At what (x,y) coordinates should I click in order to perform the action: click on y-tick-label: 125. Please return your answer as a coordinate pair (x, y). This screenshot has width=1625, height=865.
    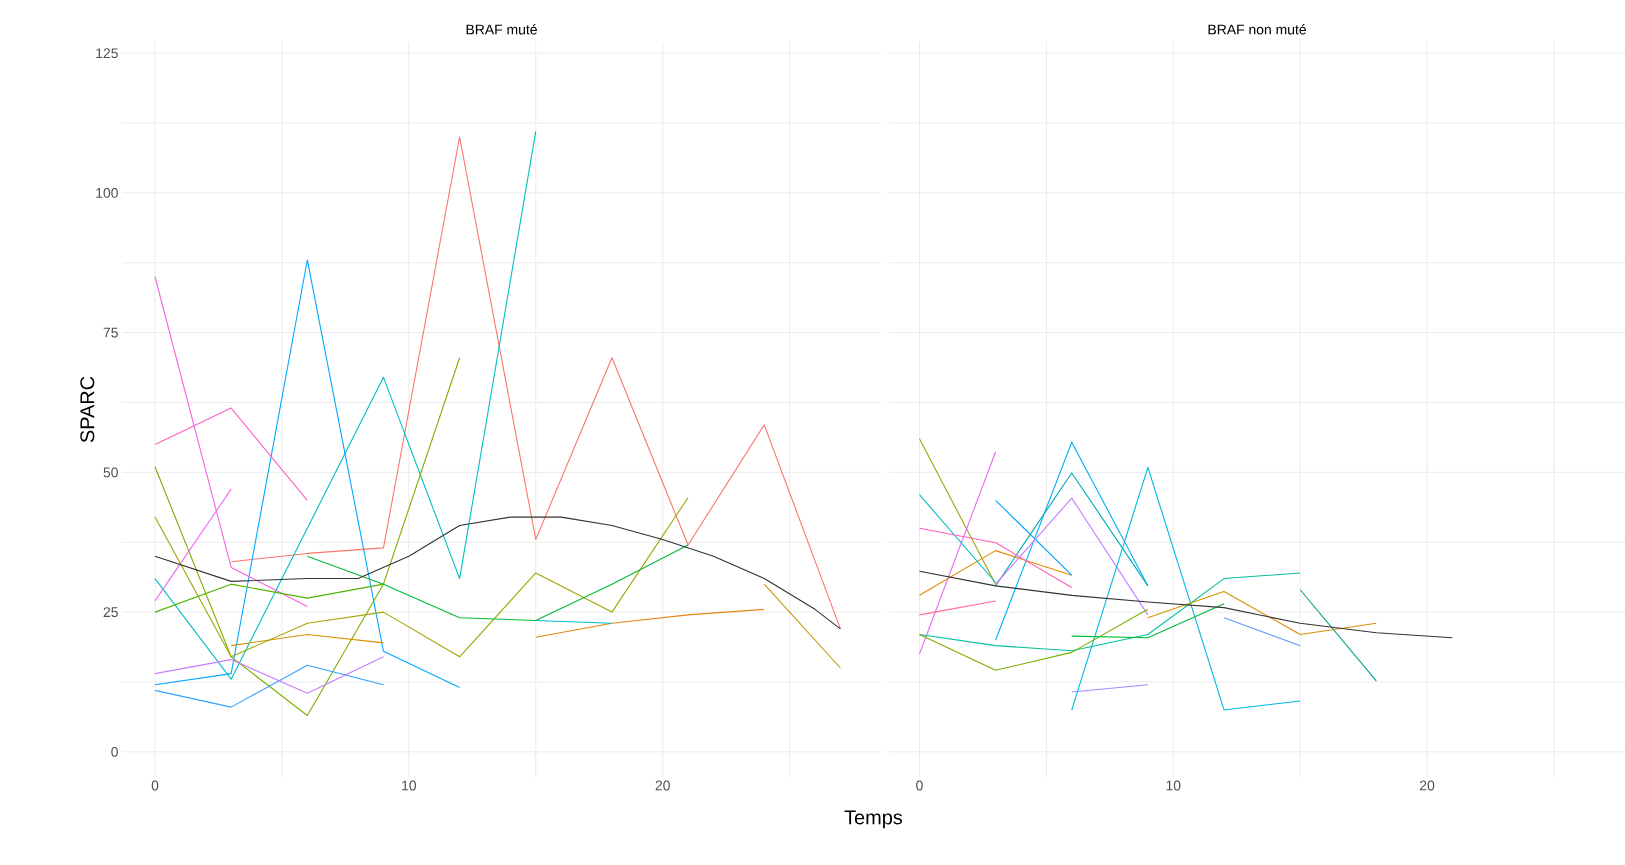
    Looking at the image, I should click on (107, 53).